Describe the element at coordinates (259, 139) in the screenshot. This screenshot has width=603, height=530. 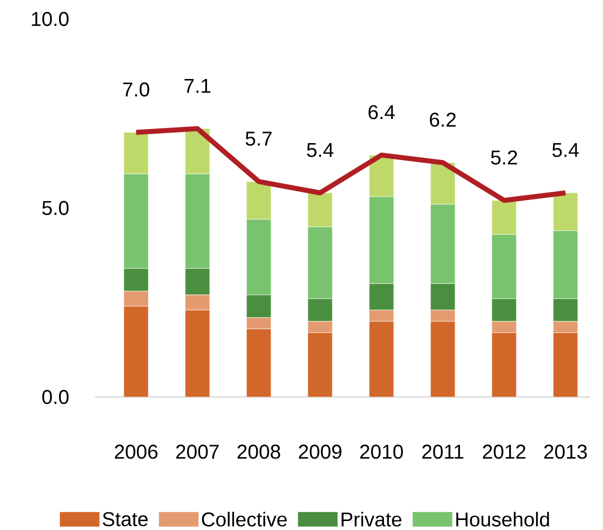
I see `data-label: 5.7` at that location.